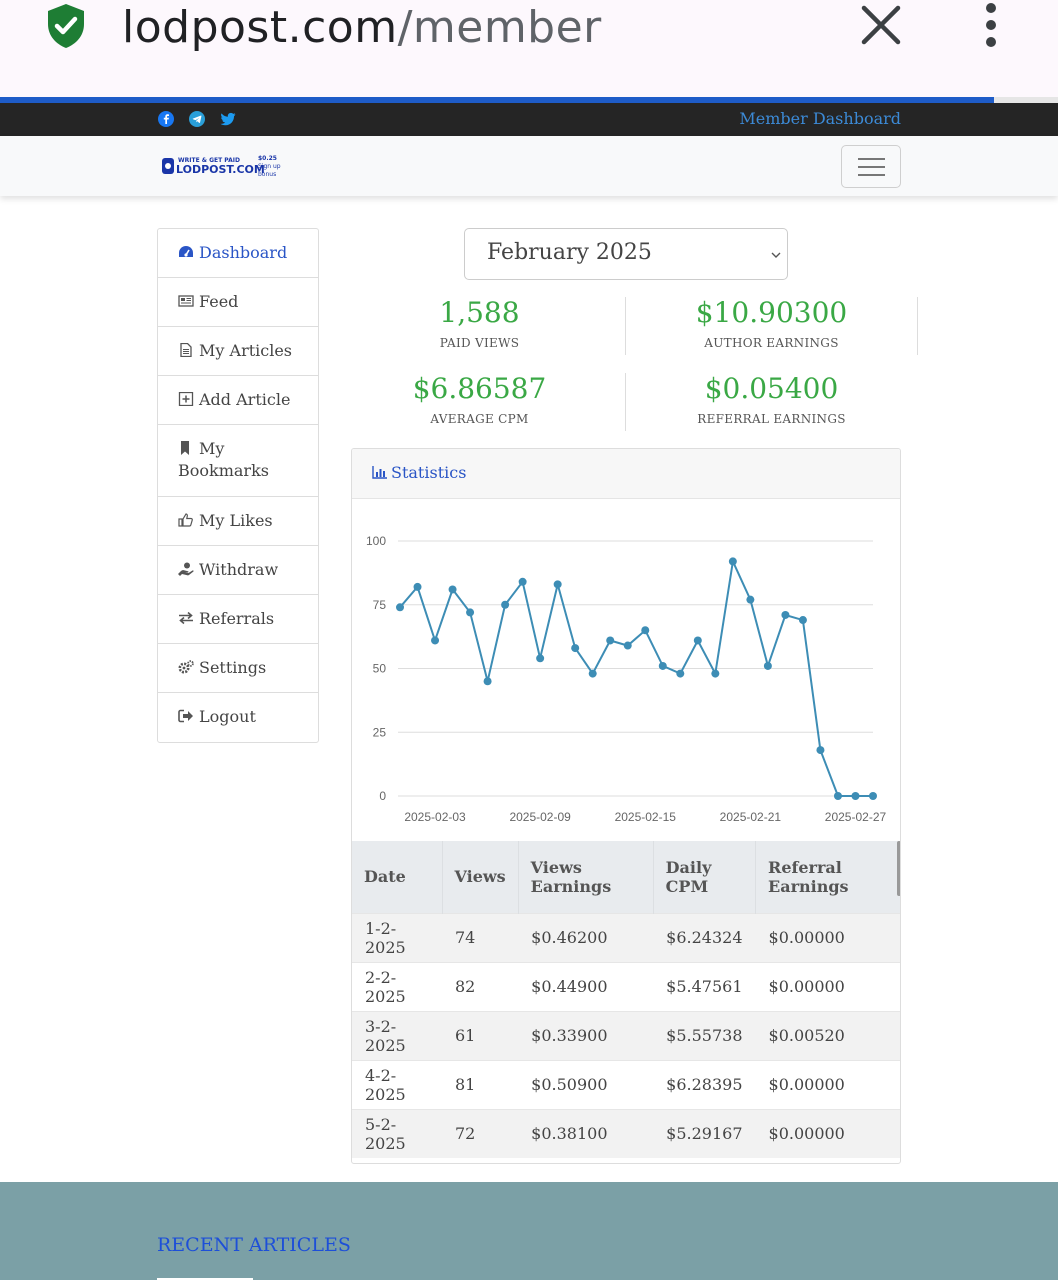 The width and height of the screenshot is (1058, 1280). Describe the element at coordinates (243, 252) in the screenshot. I see `sidebar-item-label: Dashboard` at that location.